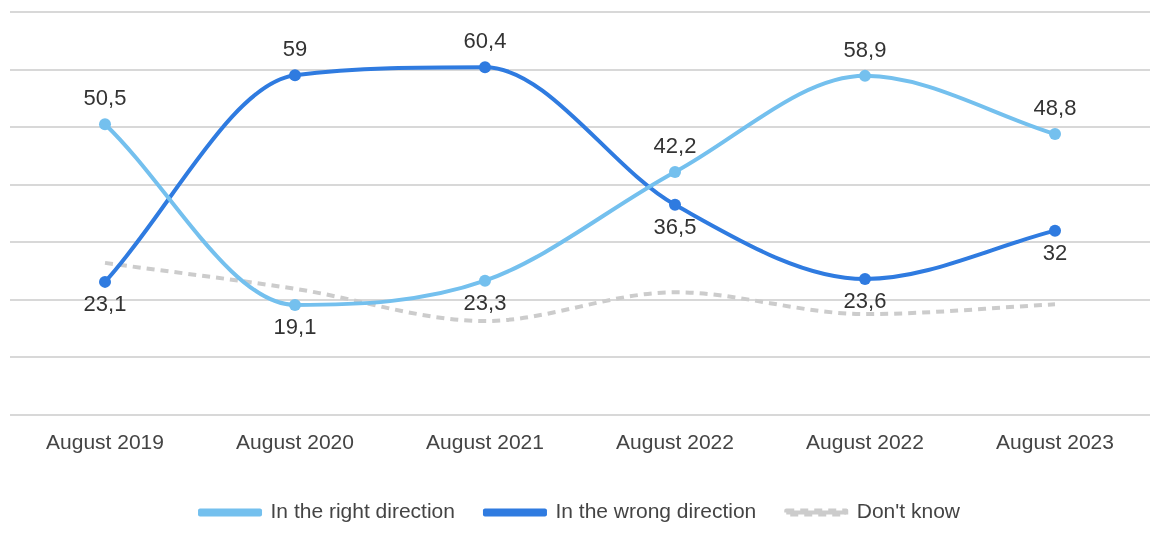  What do you see at coordinates (1055, 442) in the screenshot?
I see `x-tick-label: August 2023` at bounding box center [1055, 442].